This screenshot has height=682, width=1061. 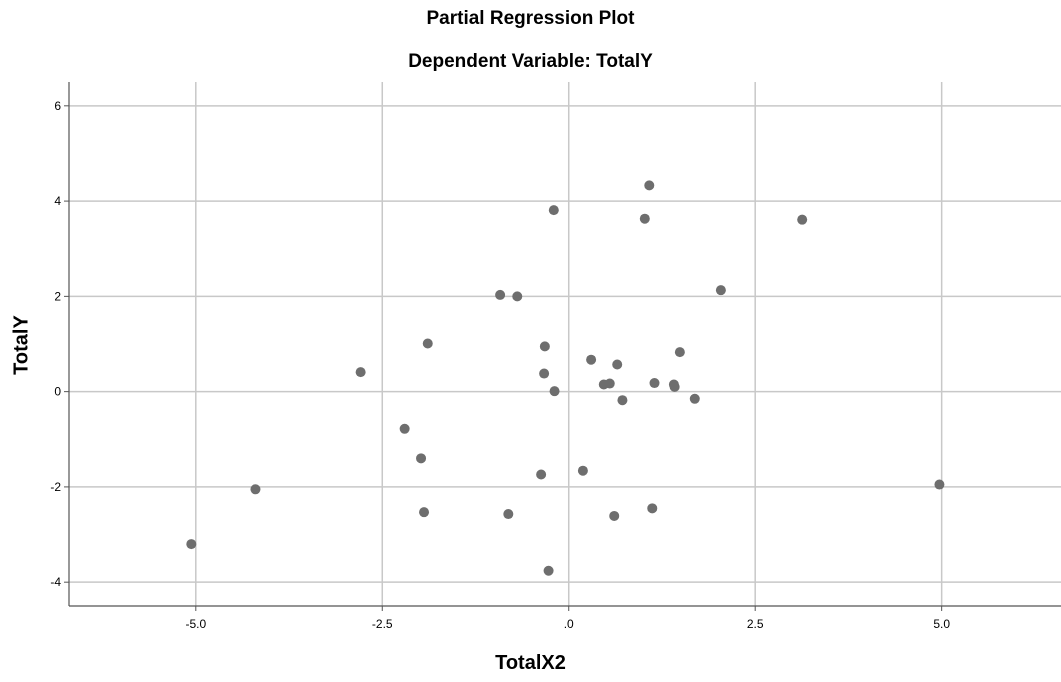 I want to click on chart-title: Partial Regression Plot, so click(x=530, y=18).